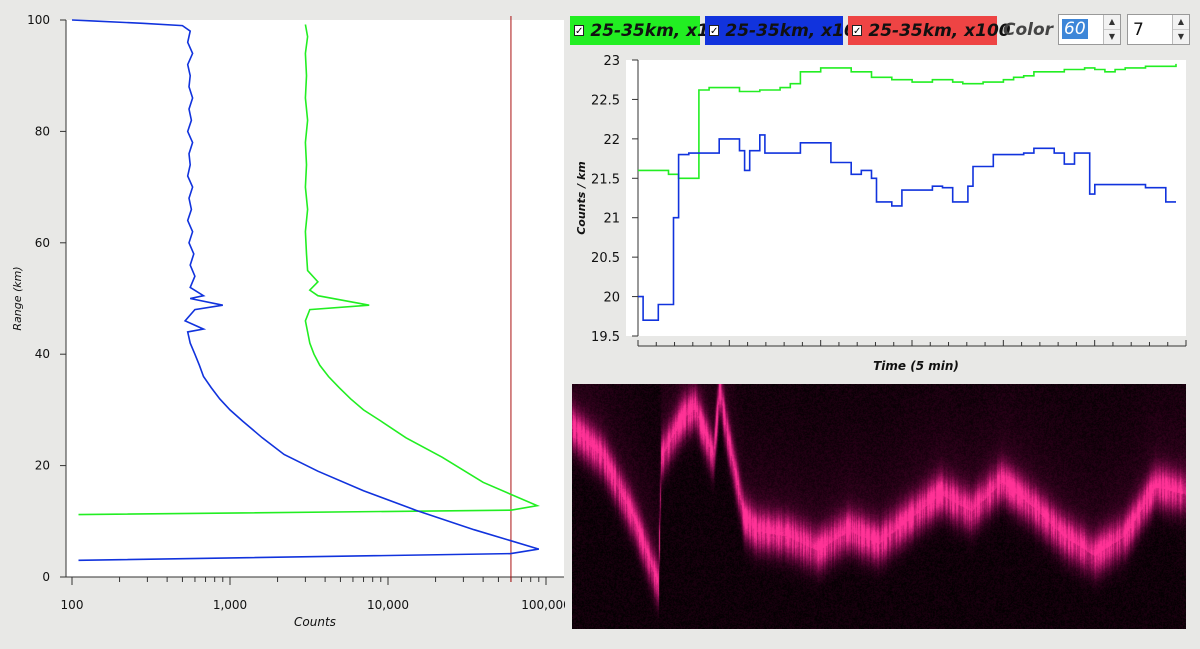  I want to click on y-tick-label: 22, so click(611, 140).